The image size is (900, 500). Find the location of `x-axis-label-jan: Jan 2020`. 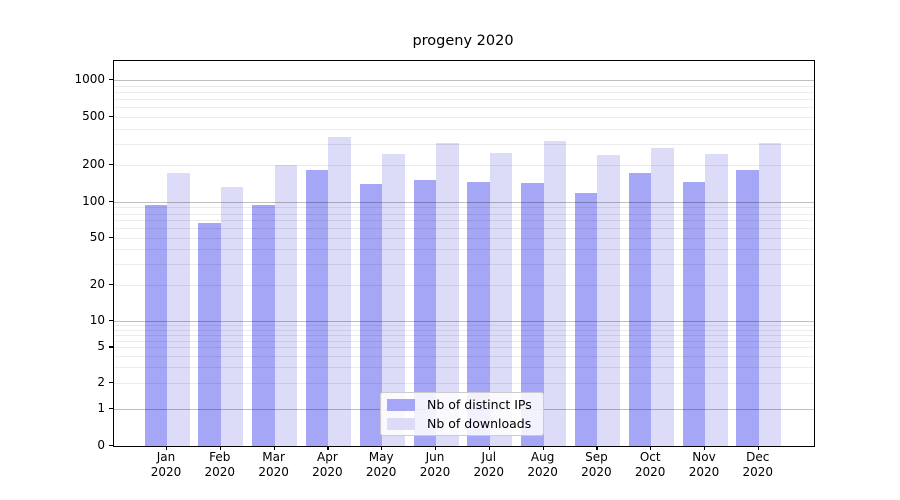

x-axis-label-jan: Jan 2020 is located at coordinates (166, 465).